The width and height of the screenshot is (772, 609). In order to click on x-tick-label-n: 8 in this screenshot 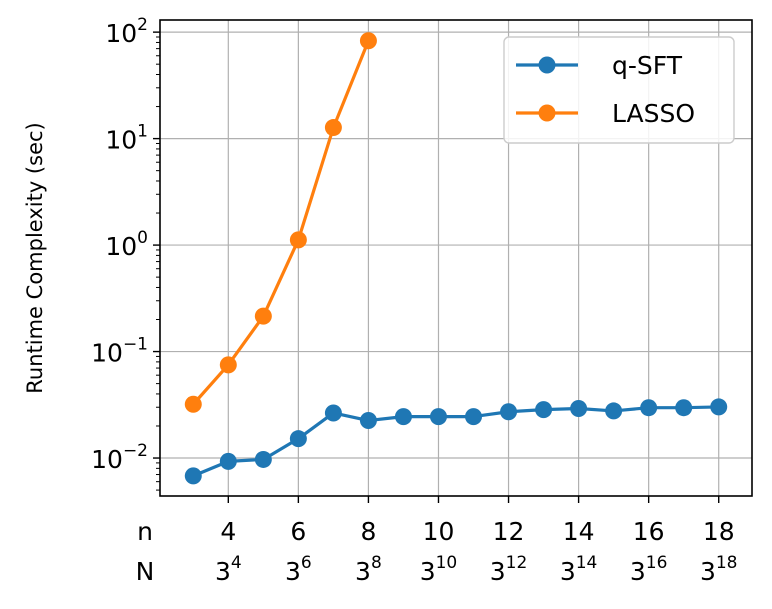, I will do `click(368, 531)`.